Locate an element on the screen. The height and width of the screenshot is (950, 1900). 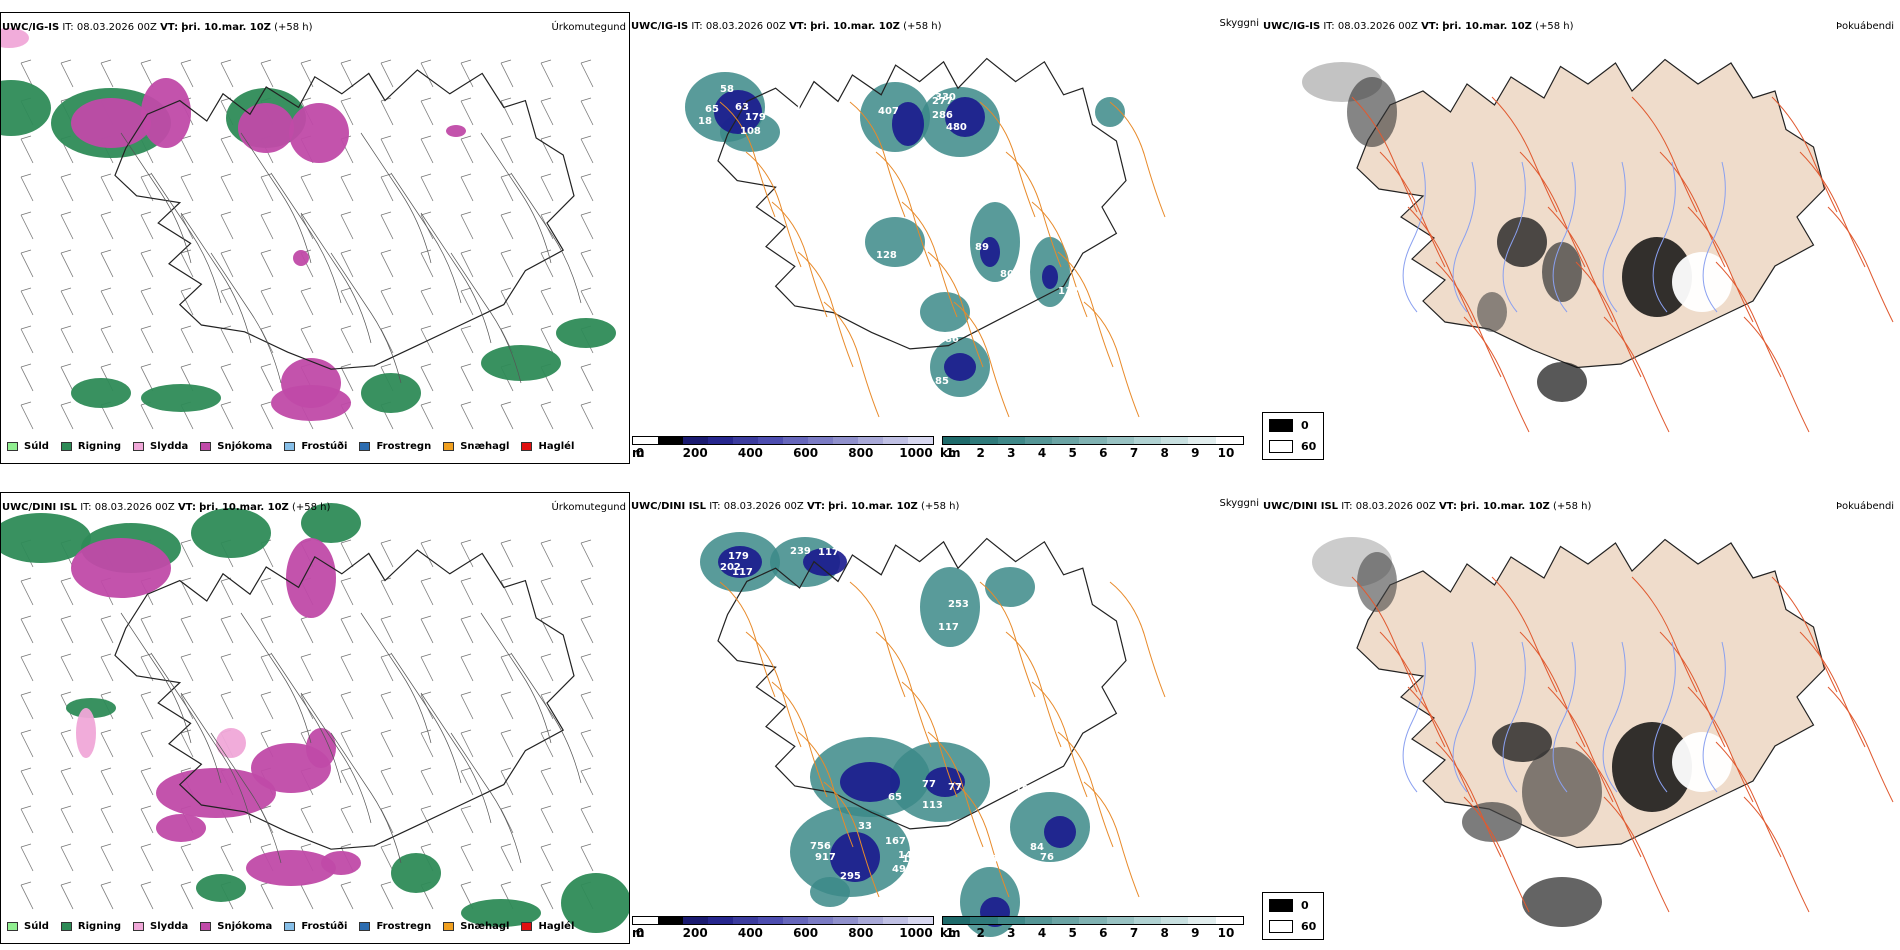
fog-legend-high: 60 is located at coordinates (1309, 446).